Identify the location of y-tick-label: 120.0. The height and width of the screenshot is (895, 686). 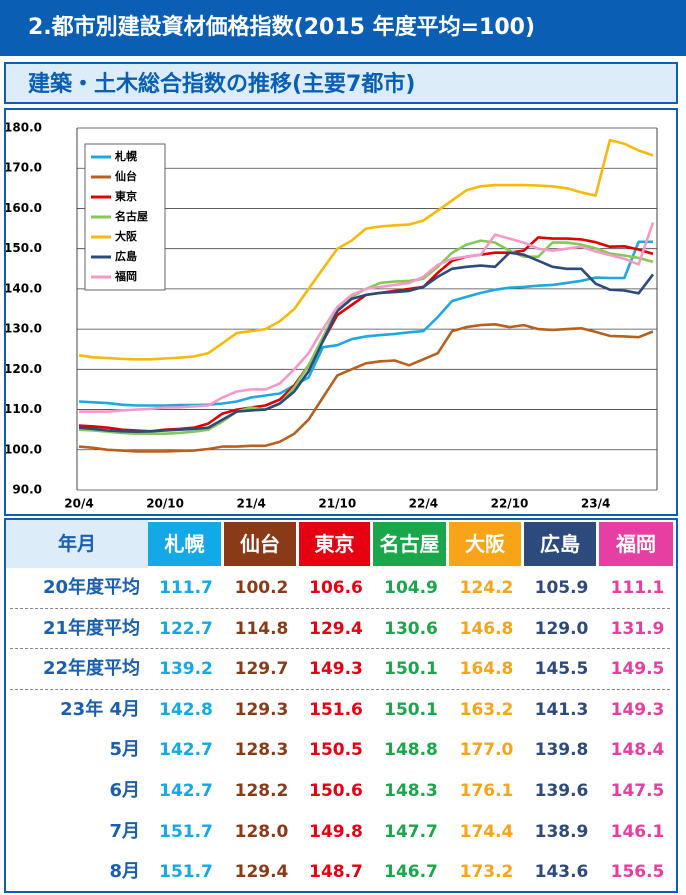
(24, 369).